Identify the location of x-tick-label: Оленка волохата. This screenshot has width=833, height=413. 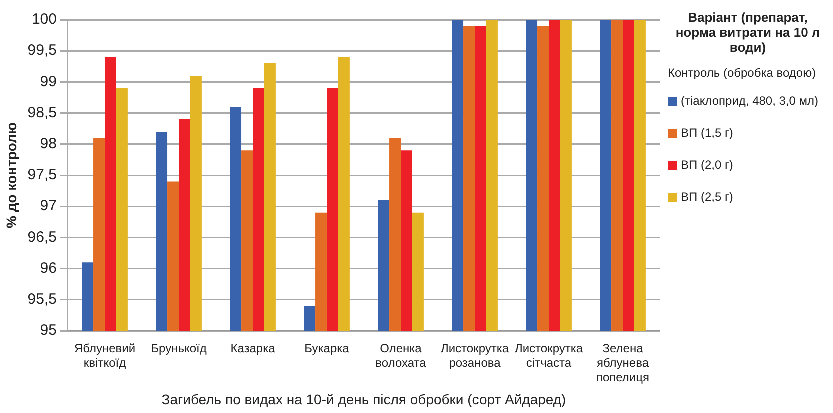
(401, 356).